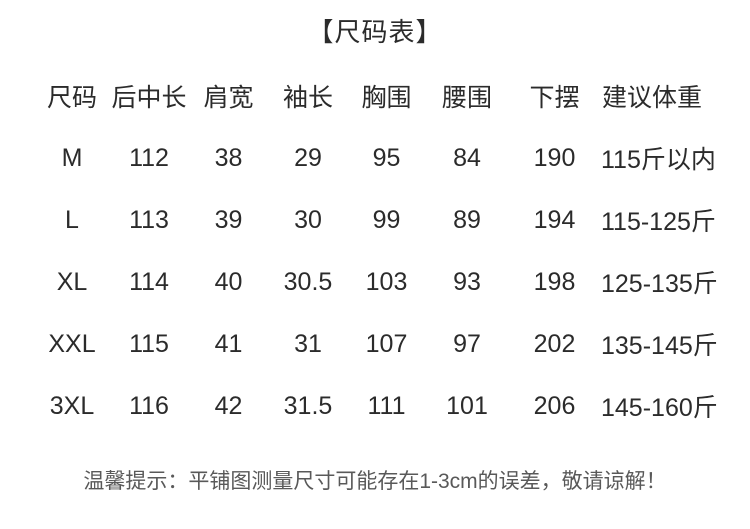  What do you see at coordinates (467, 281) in the screenshot?
I see `table-cell: 93` at bounding box center [467, 281].